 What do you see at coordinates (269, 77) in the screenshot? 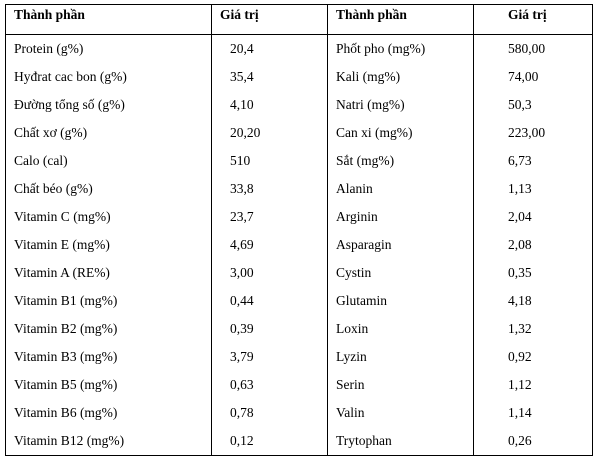
I see `value-cell: 35,4` at bounding box center [269, 77].